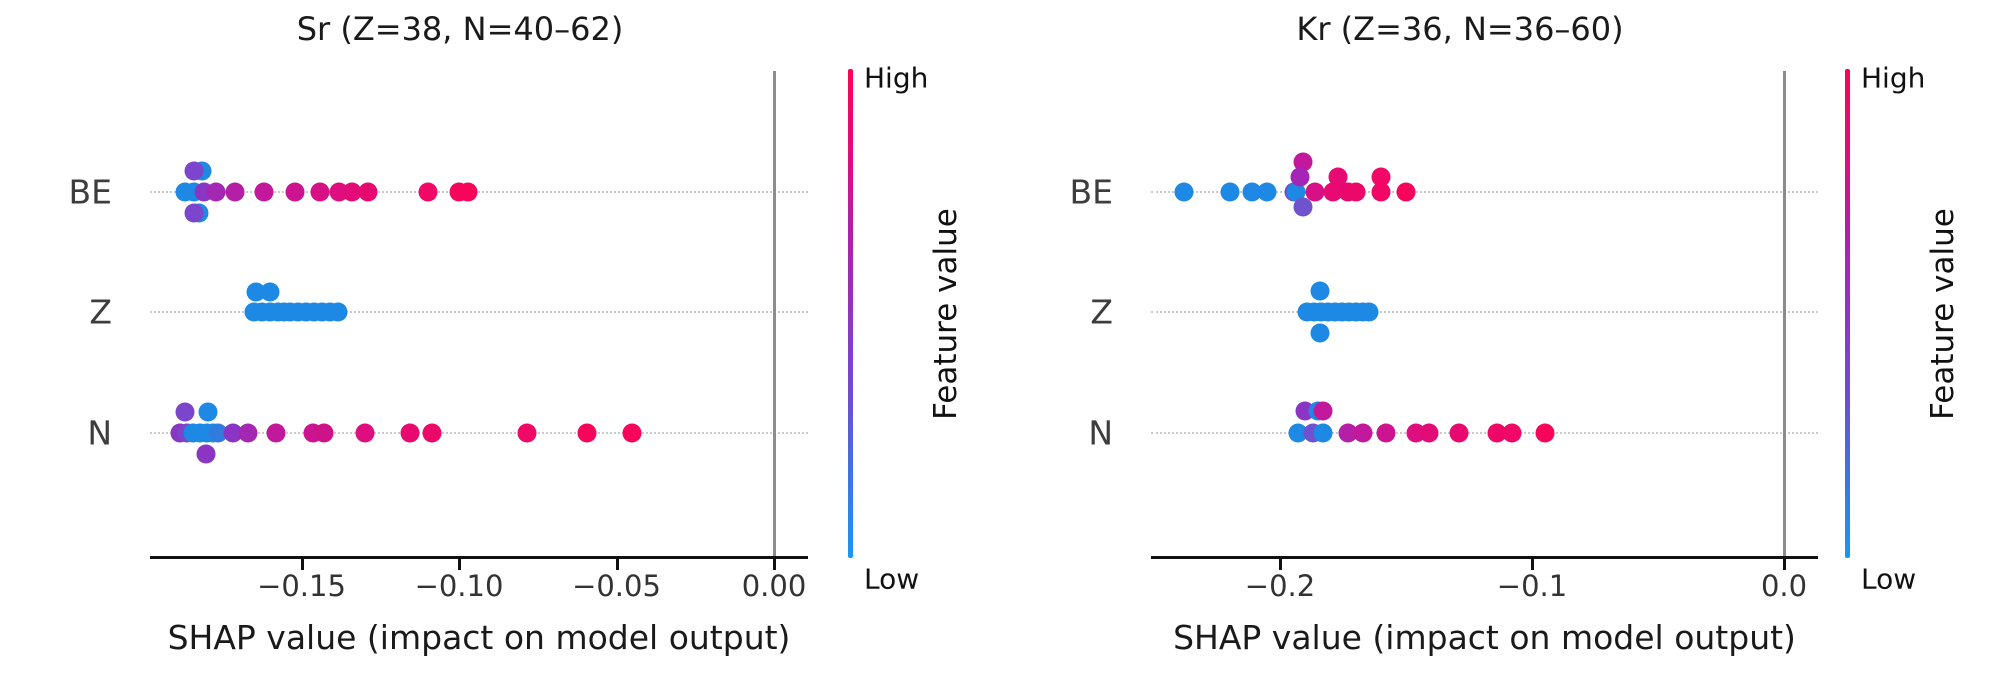 The height and width of the screenshot is (681, 1993). What do you see at coordinates (1460, 29) in the screenshot?
I see `panel-title: Kr (Z=36, N=36–60)` at bounding box center [1460, 29].